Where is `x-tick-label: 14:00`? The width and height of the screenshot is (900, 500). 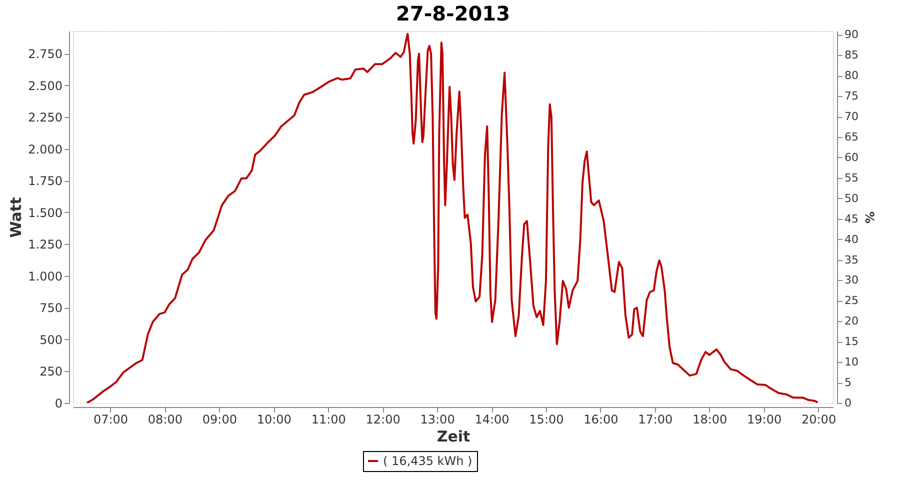 x-tick-label: 14:00 is located at coordinates (492, 419).